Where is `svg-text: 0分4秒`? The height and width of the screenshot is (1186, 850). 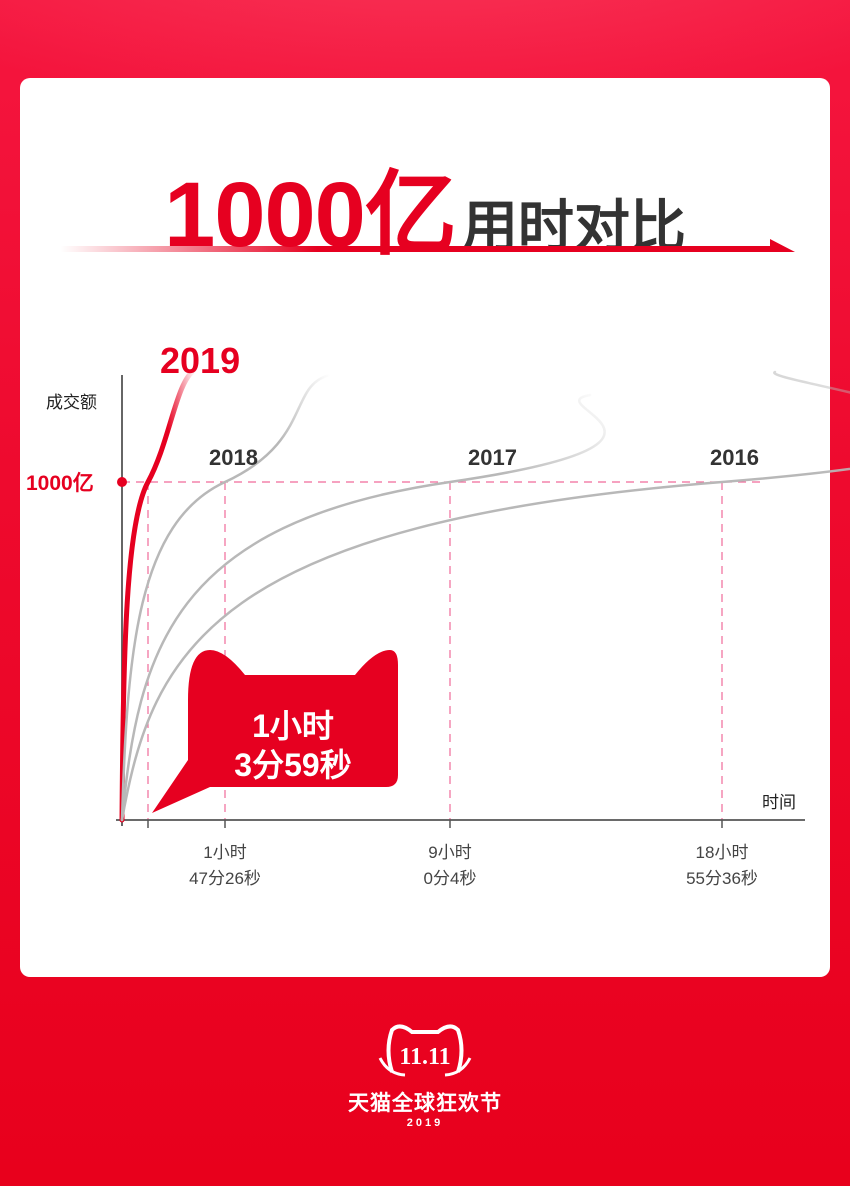
svg-text: 0分4秒 is located at coordinates (450, 878).